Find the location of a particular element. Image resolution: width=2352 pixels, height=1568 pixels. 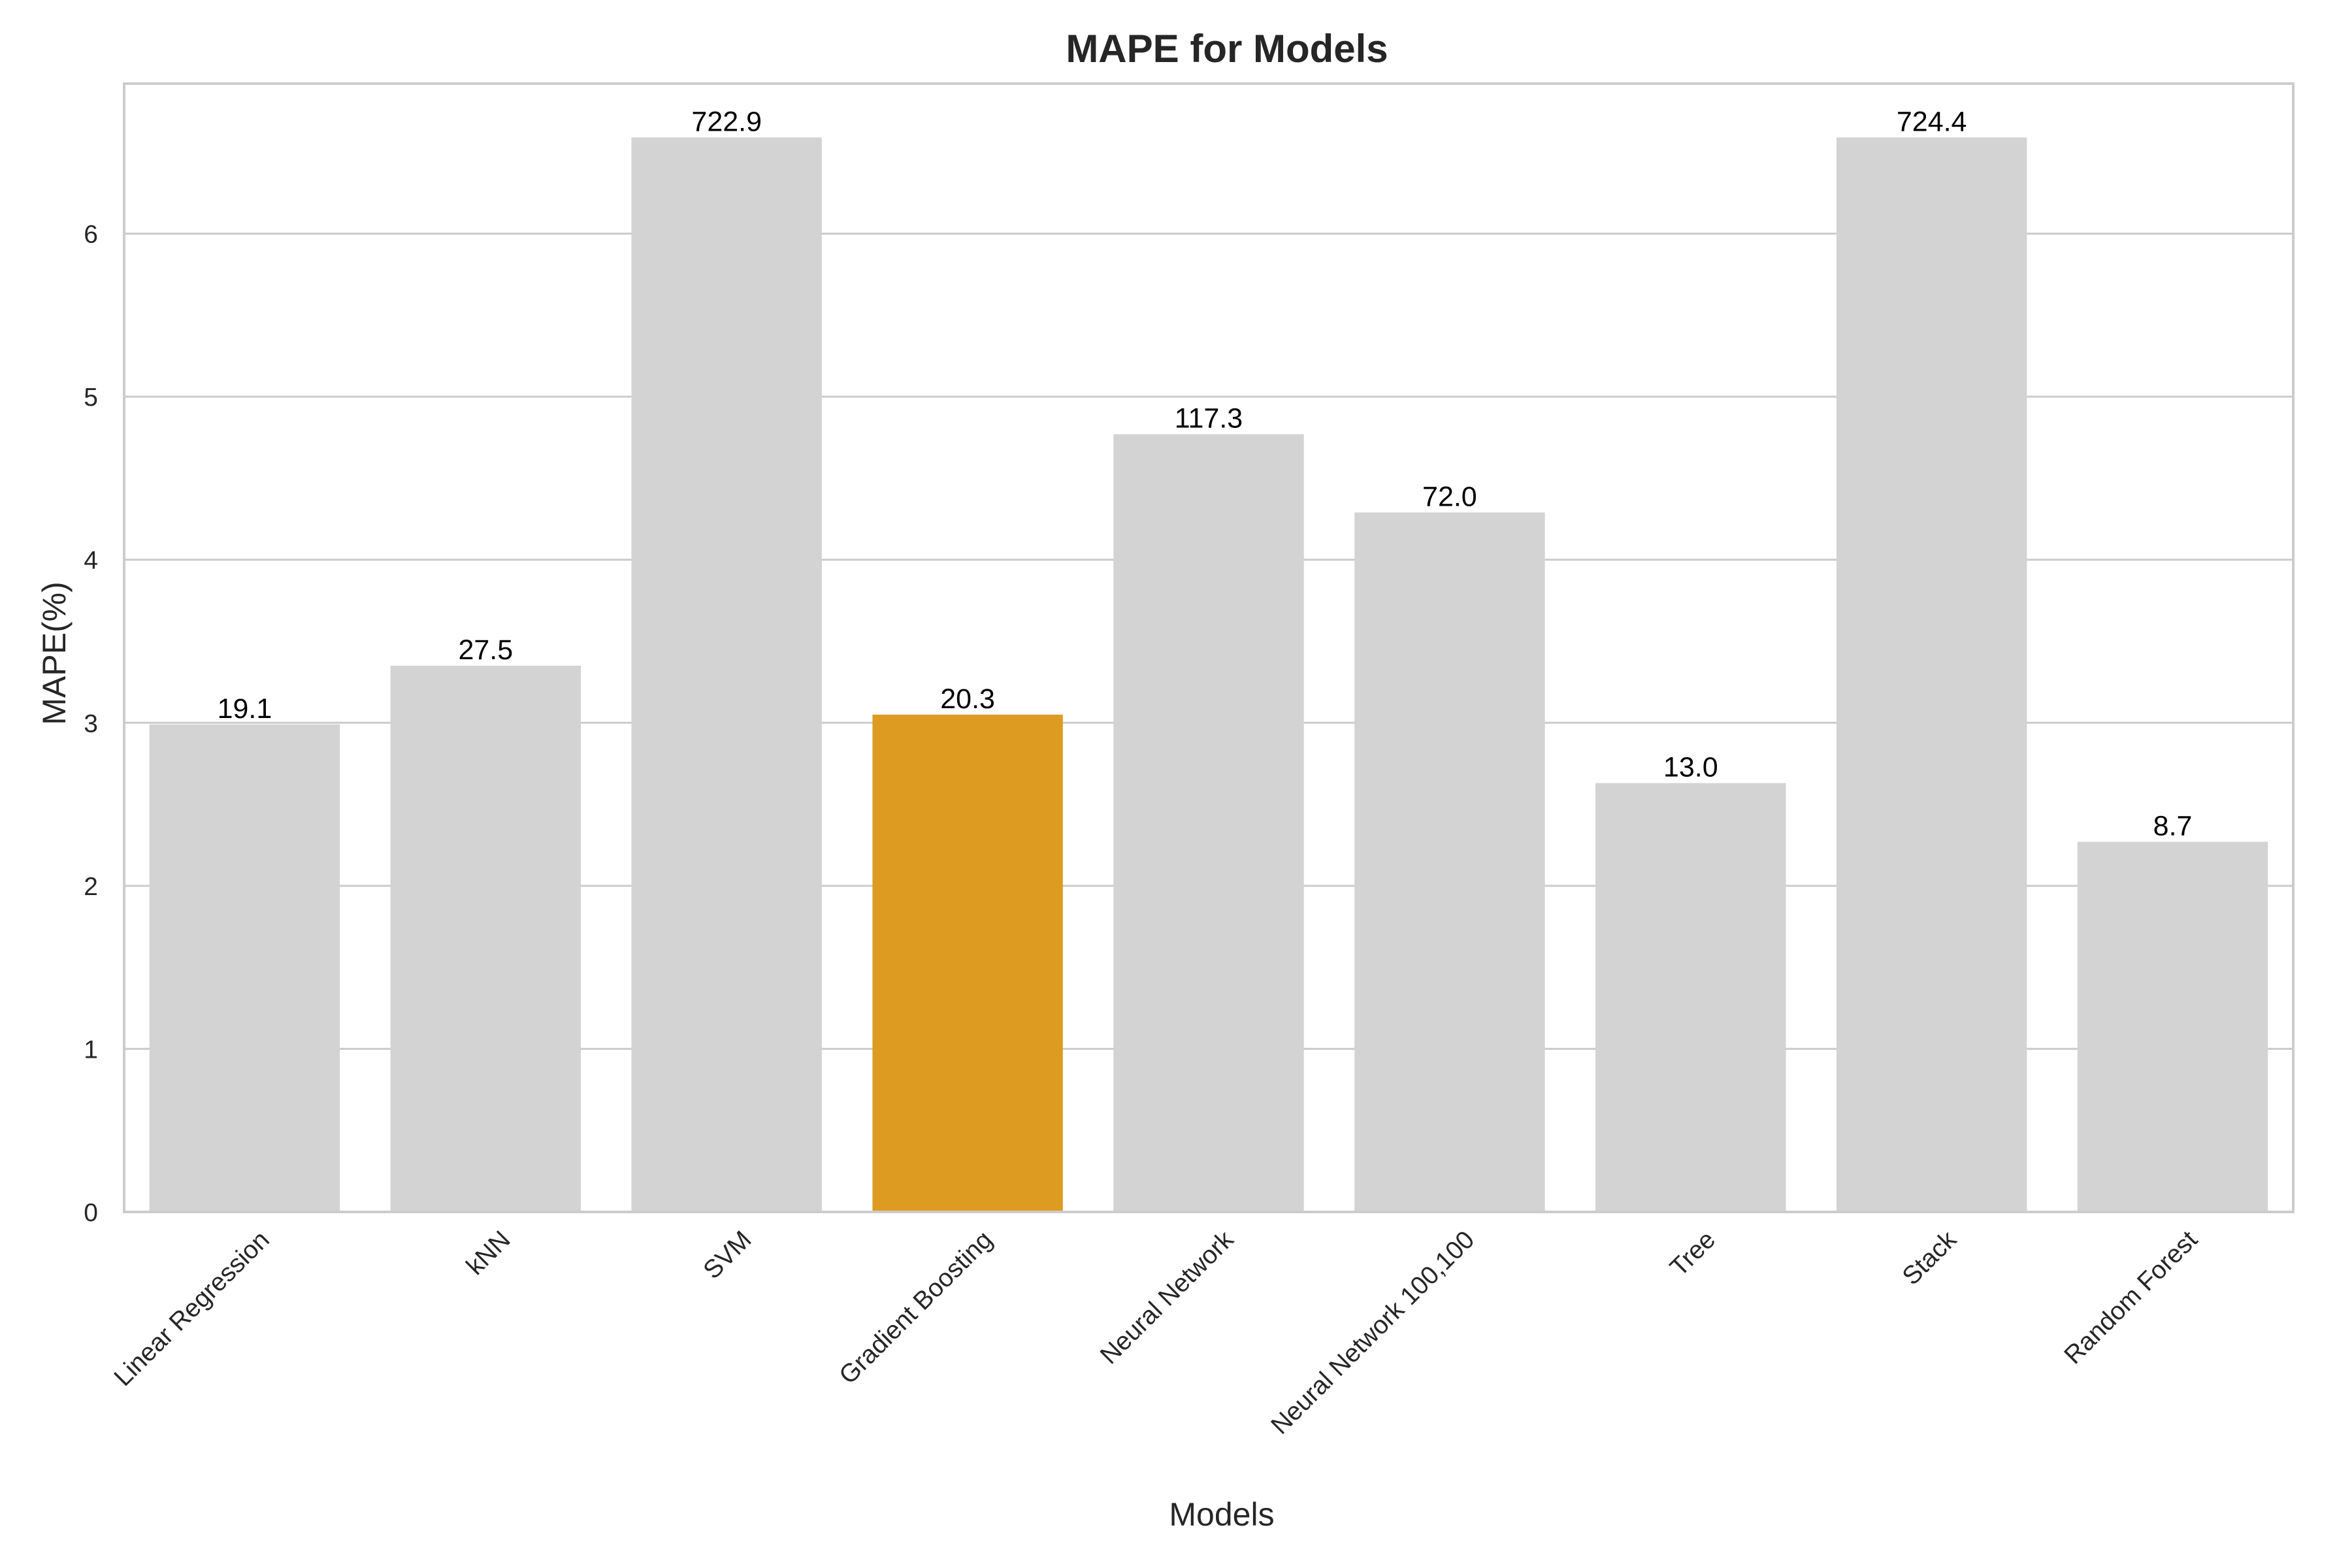

bar-data-label: 722.9 is located at coordinates (726, 121).